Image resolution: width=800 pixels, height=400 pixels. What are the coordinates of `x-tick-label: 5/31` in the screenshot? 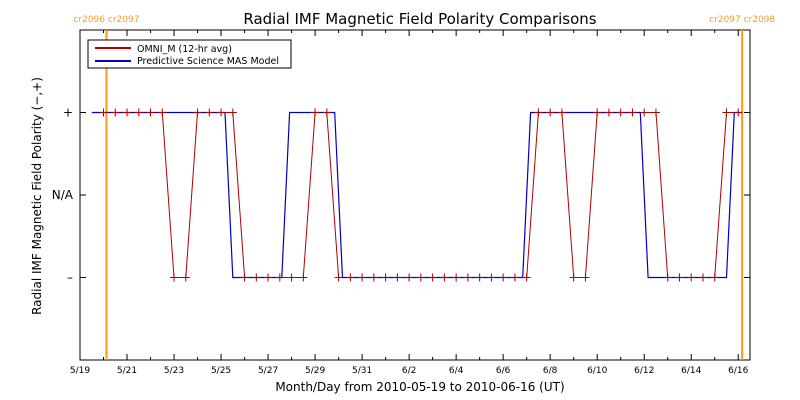 It's located at (362, 371).